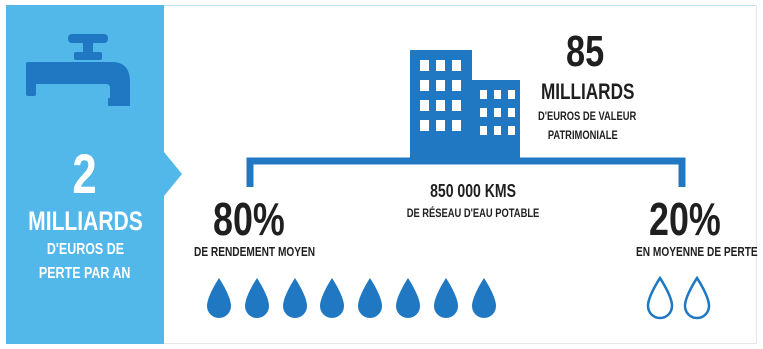 The width and height of the screenshot is (763, 349). What do you see at coordinates (697, 251) in the screenshot?
I see `loss-label: EN MOYENNE DE PERTE` at bounding box center [697, 251].